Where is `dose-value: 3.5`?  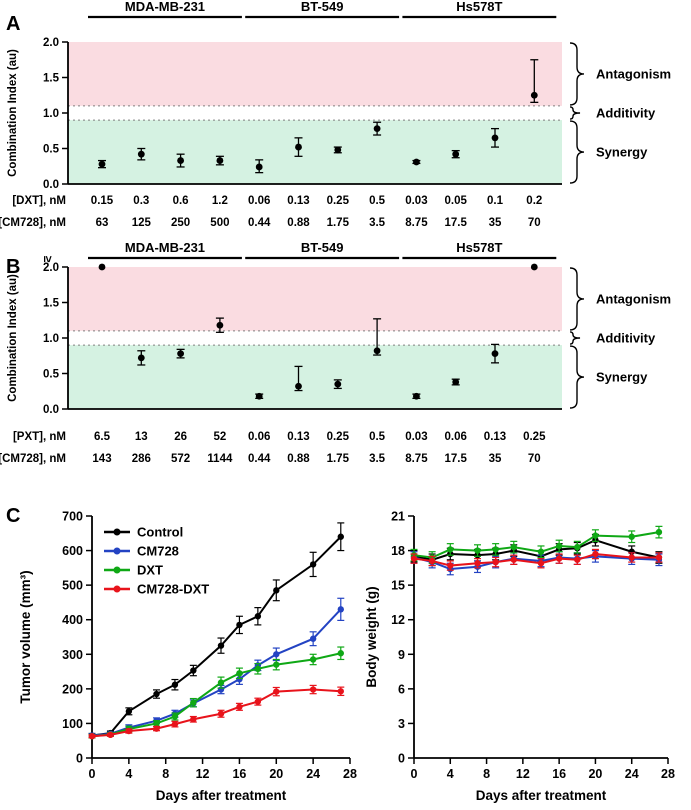 dose-value: 3.5 is located at coordinates (377, 459).